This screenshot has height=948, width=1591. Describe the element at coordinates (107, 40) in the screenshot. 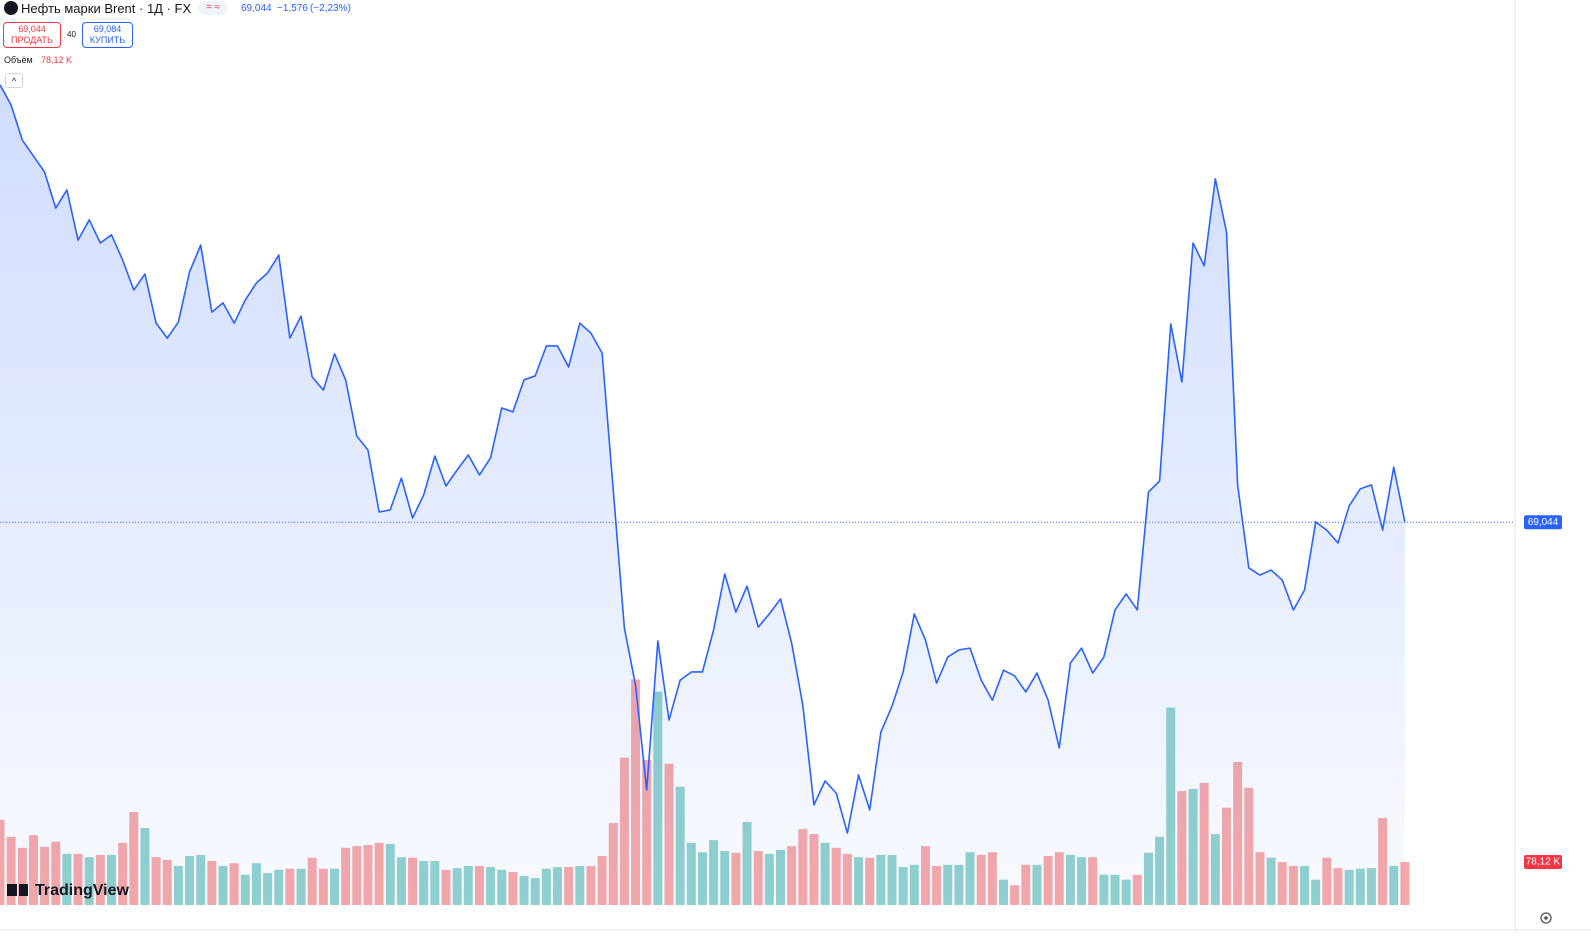

I see `buy-label: КУПИТЬ` at that location.